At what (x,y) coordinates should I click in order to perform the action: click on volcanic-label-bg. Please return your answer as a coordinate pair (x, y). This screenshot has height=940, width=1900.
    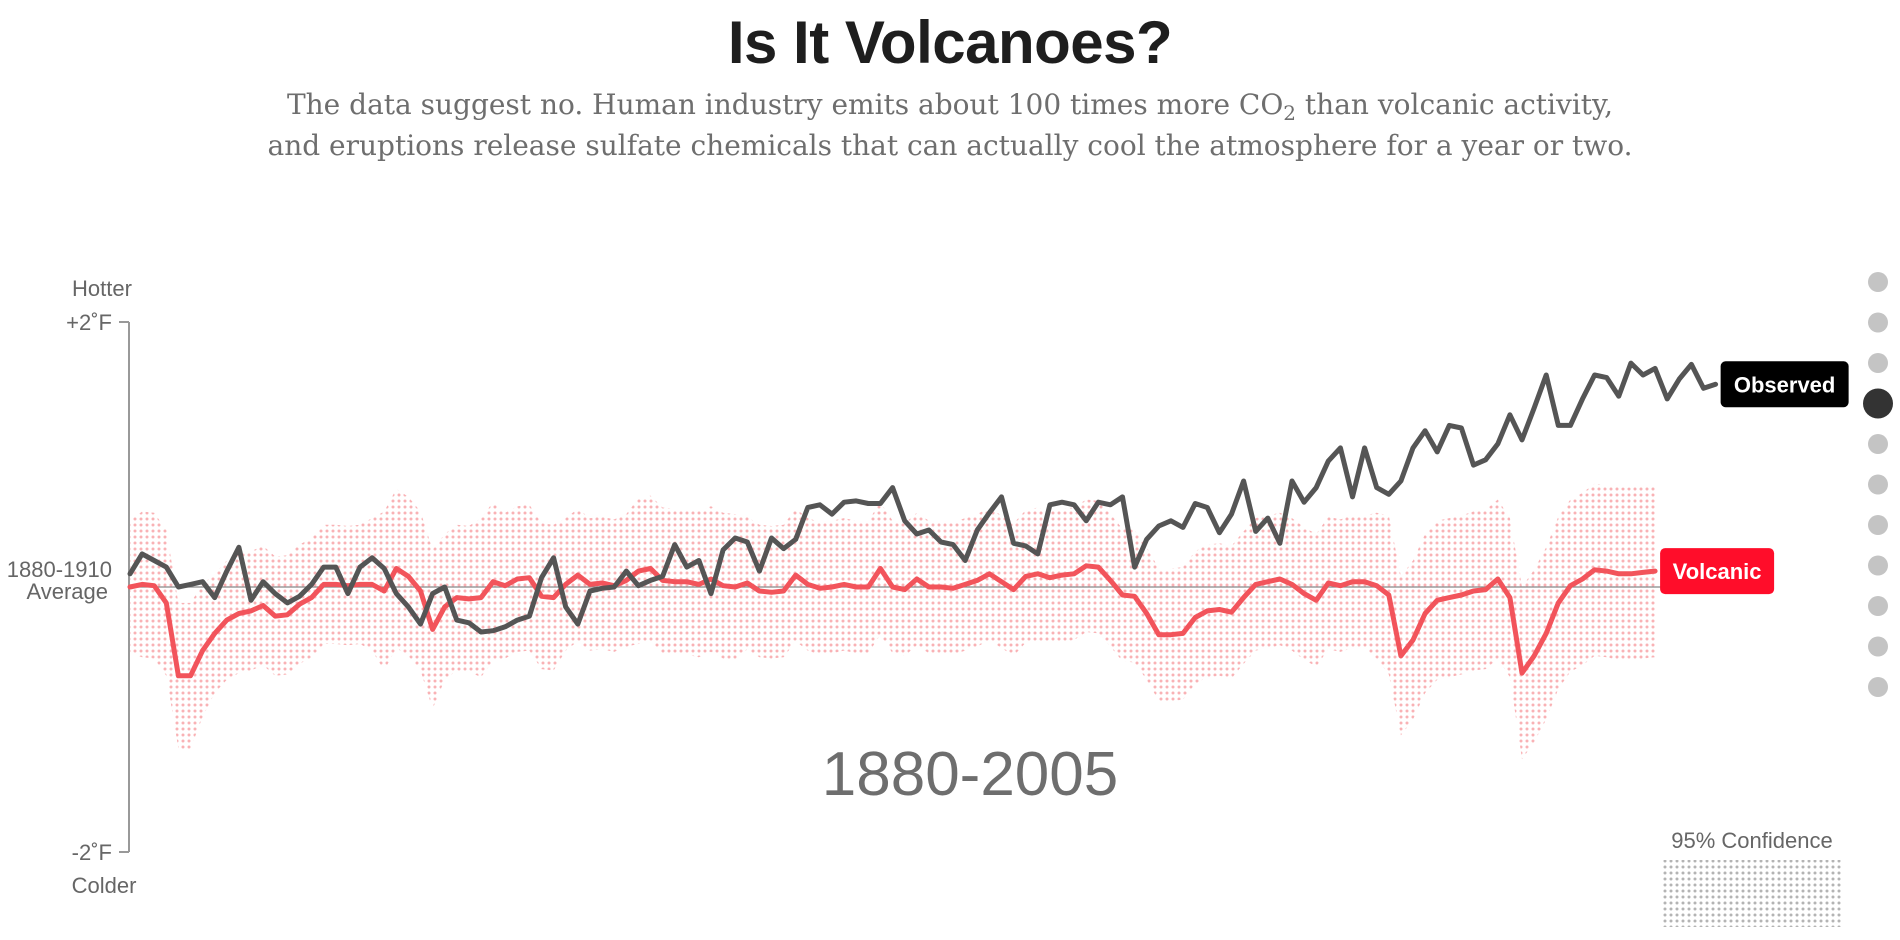
    Looking at the image, I should click on (1717, 571).